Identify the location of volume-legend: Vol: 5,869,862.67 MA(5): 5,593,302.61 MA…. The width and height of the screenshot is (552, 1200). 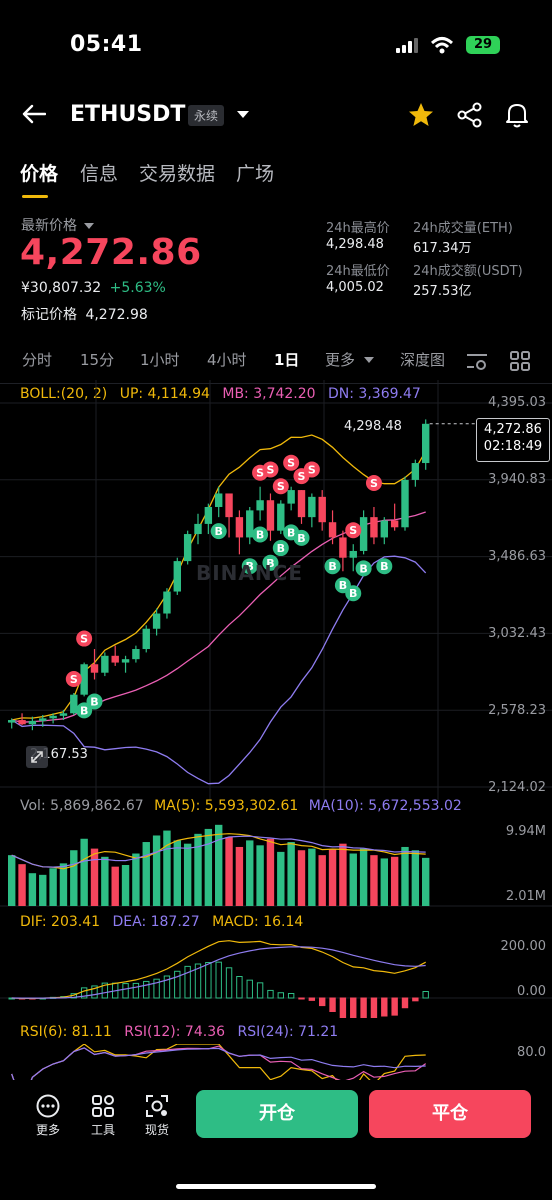
(241, 806).